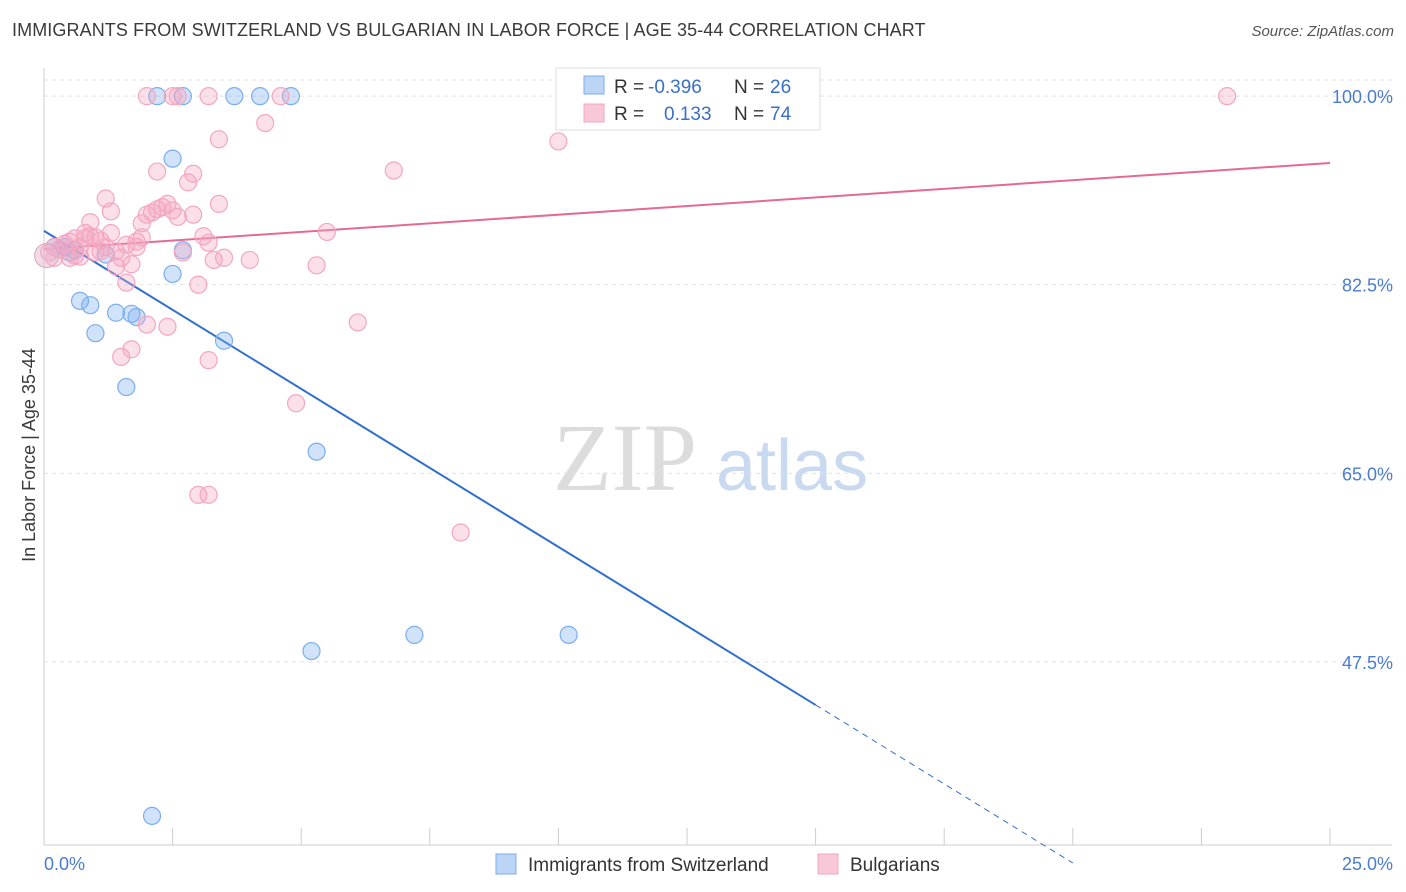 The image size is (1406, 892). Describe the element at coordinates (688, 99) in the screenshot. I see `top-legend: R = -0.396 N = 26 R = 0.133 N = 74` at that location.